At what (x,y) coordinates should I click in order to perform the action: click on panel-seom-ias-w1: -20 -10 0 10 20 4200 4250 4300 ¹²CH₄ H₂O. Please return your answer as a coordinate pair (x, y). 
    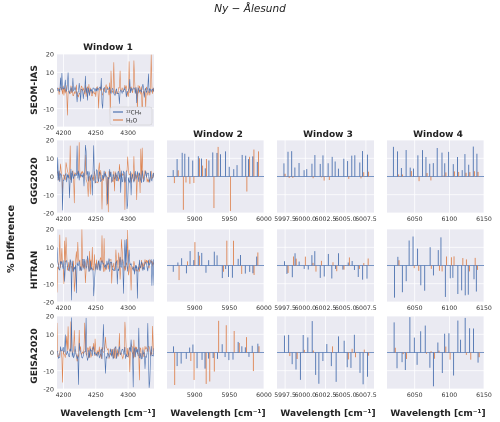
    Looking at the image, I should click on (98, 94).